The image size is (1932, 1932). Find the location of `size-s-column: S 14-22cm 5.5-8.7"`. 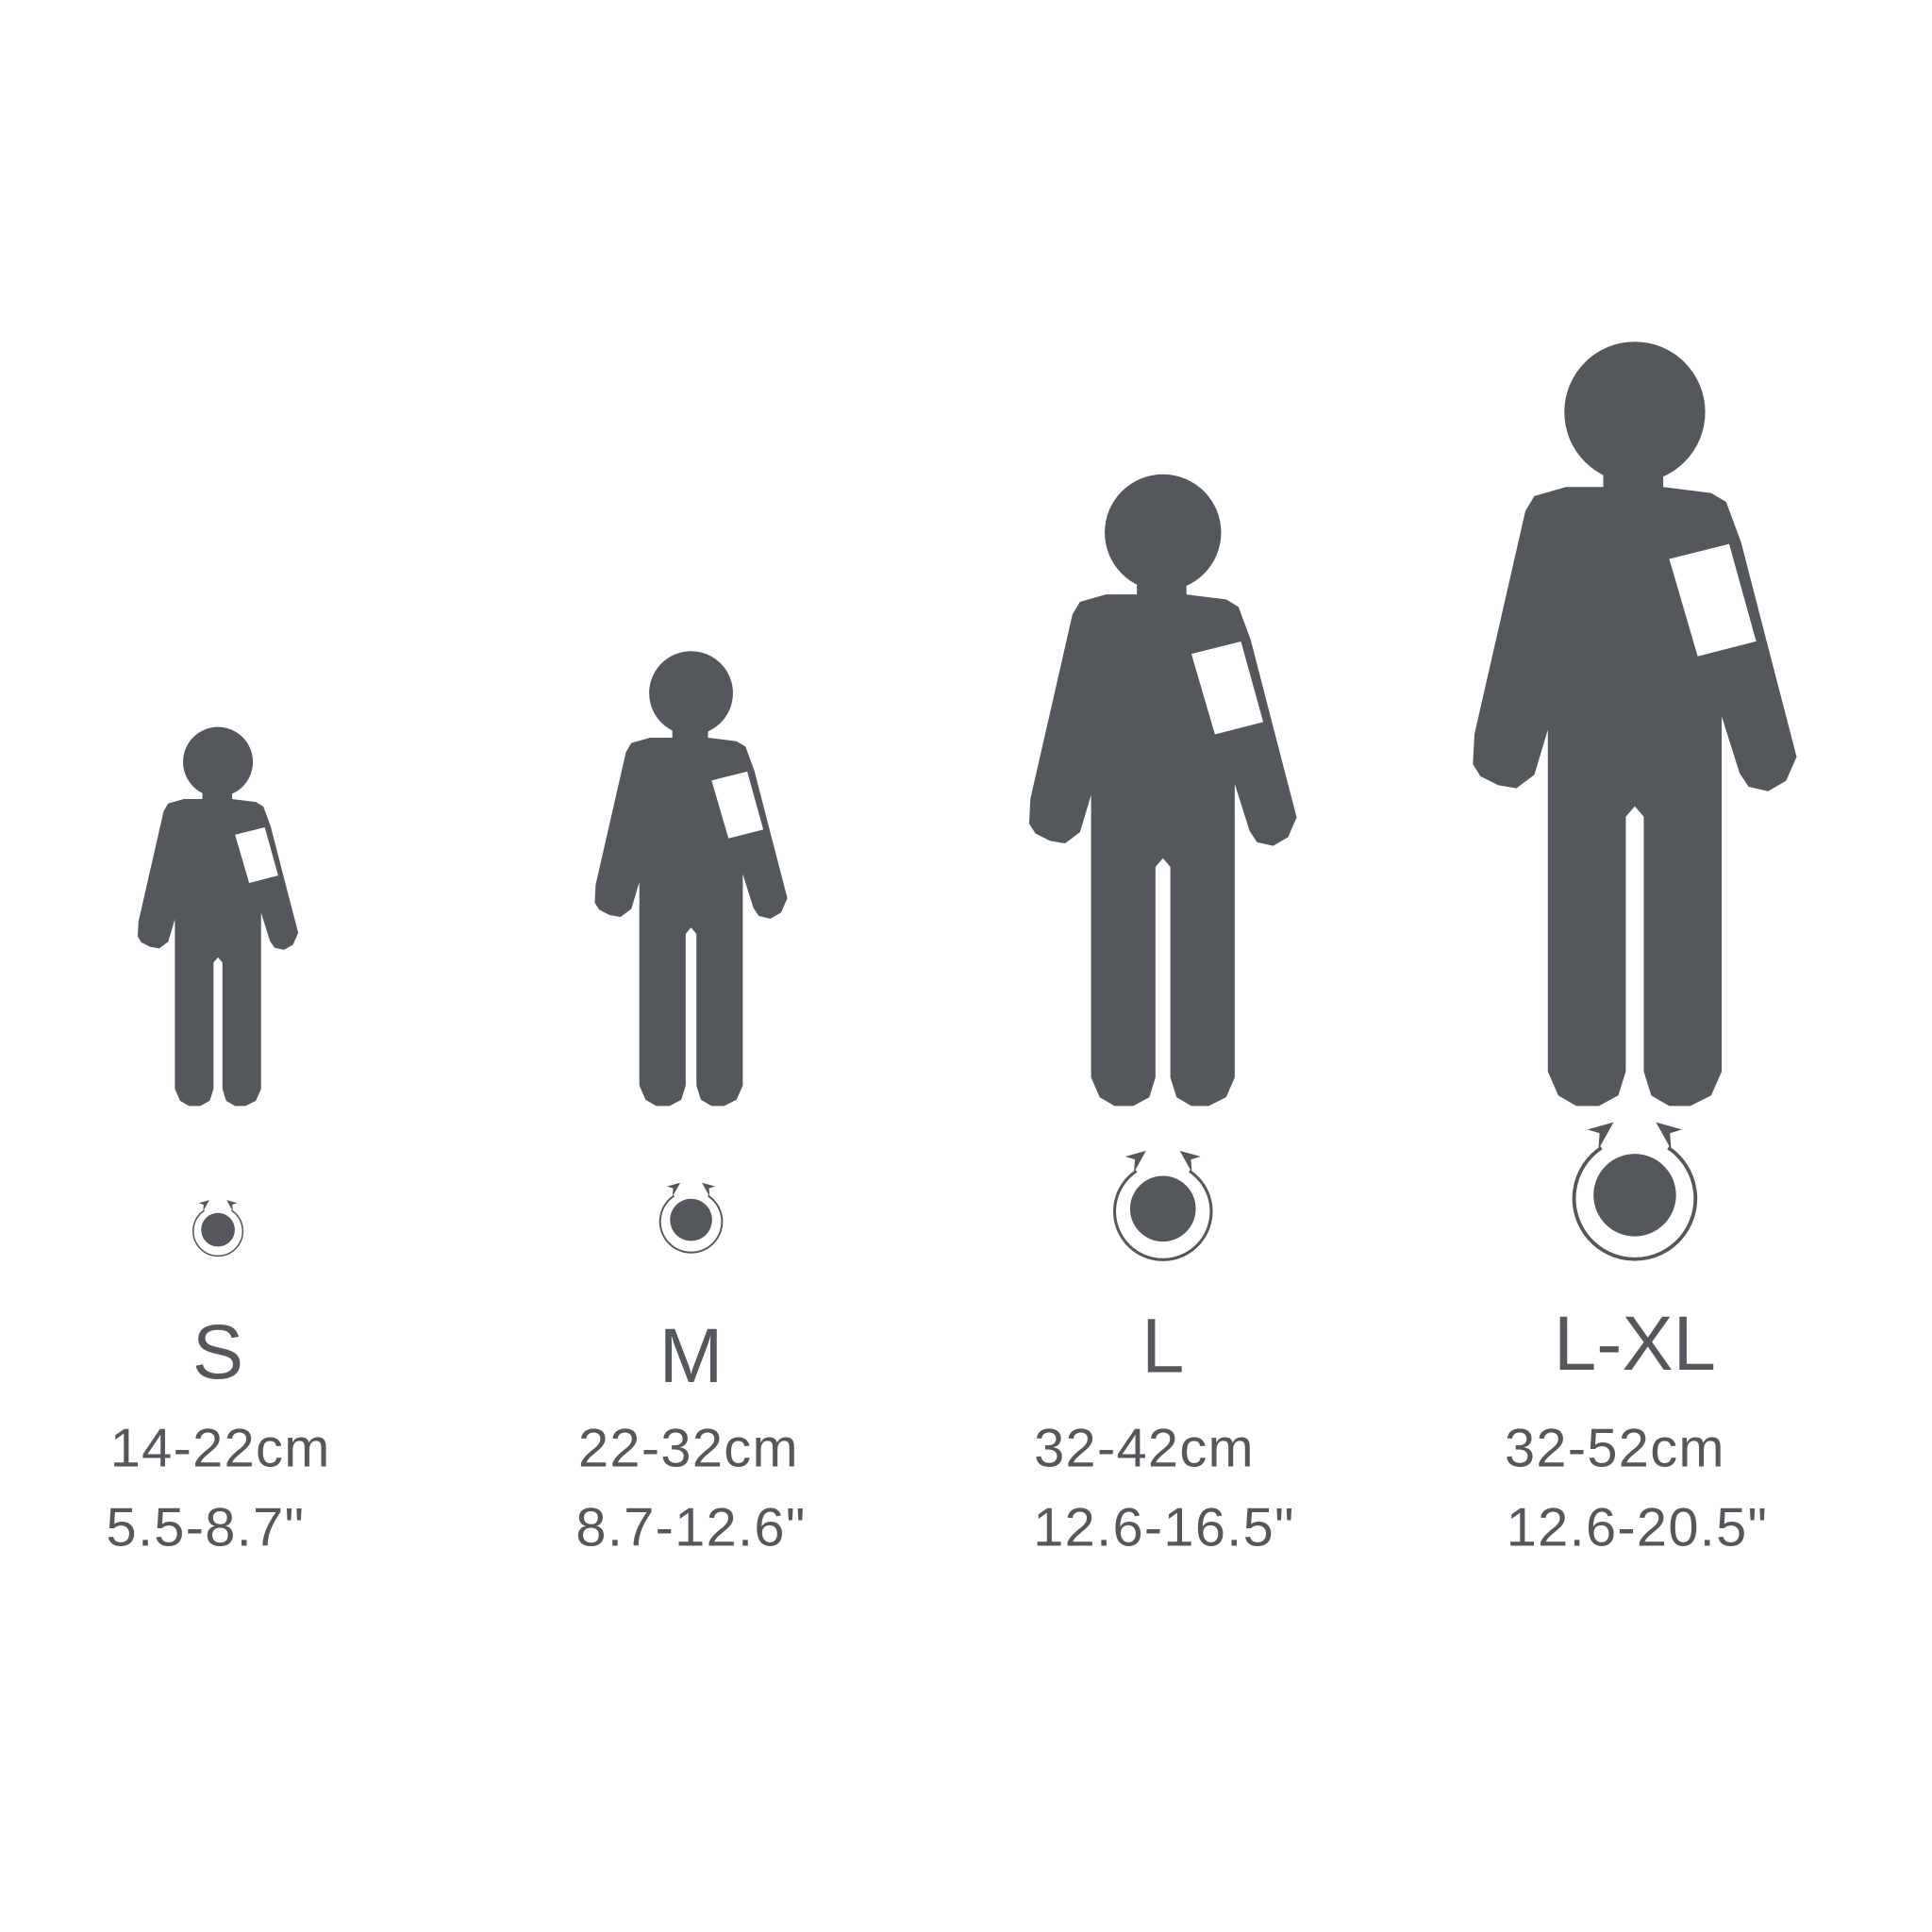

size-s-column: S 14-22cm 5.5-8.7" is located at coordinates (219, 1141).